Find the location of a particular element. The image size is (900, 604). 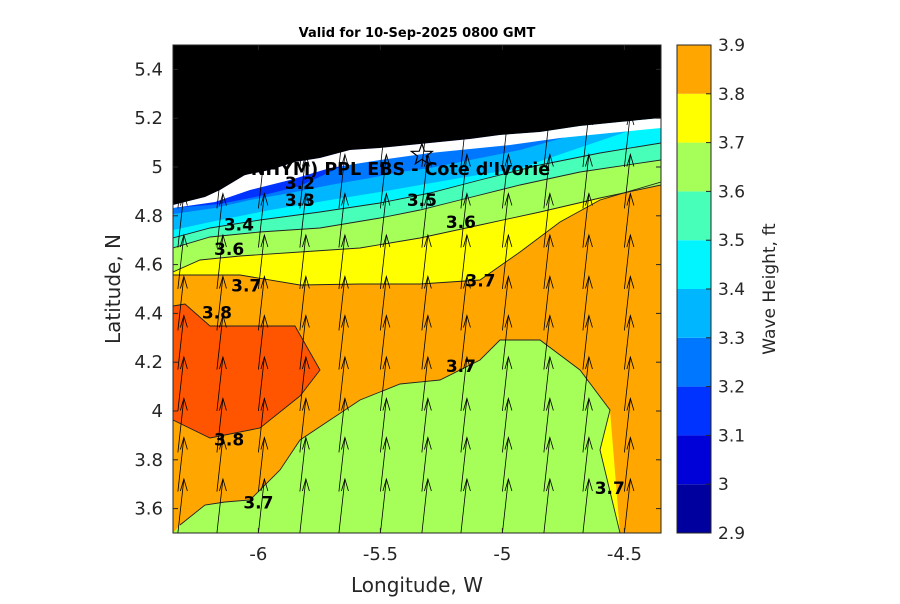

y-tick-label: 4.8 is located at coordinates (148, 216).